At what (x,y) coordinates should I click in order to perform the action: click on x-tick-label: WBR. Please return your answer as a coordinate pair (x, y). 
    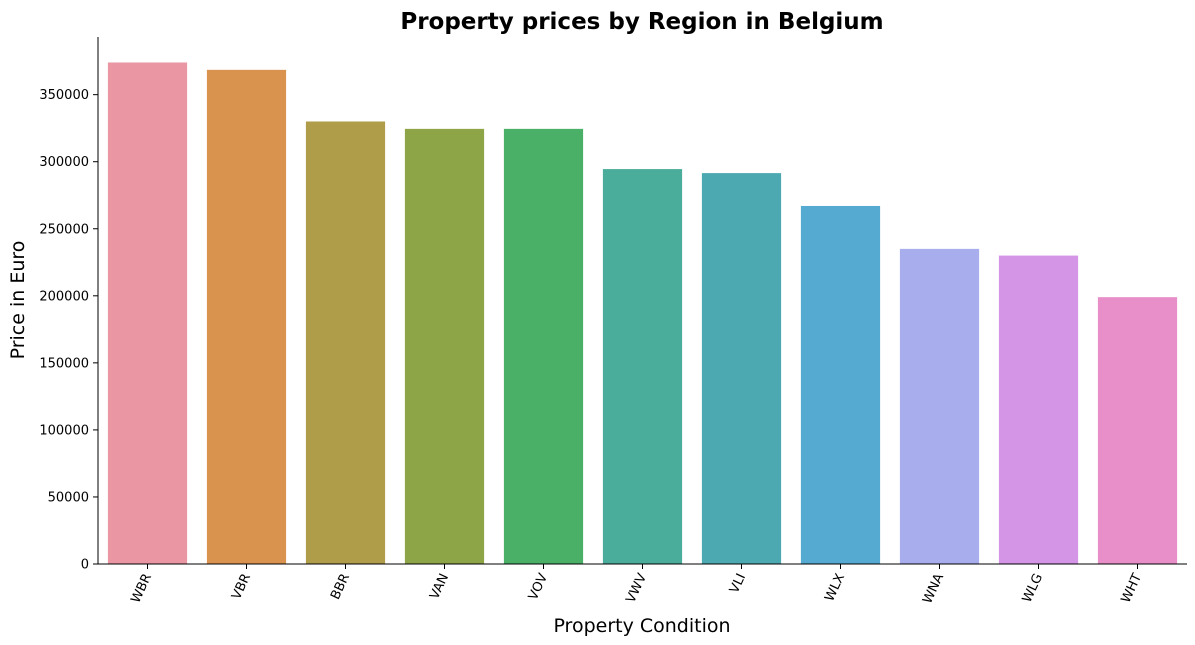
    Looking at the image, I should click on (142, 588).